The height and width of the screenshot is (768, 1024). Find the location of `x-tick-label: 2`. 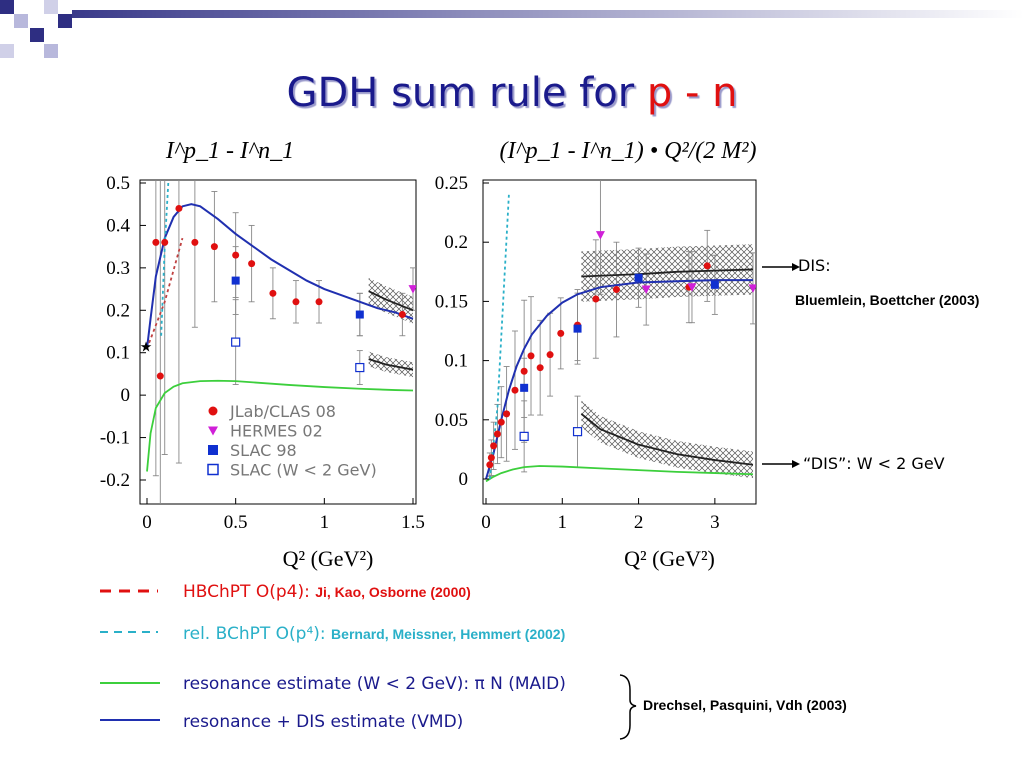

x-tick-label: 2 is located at coordinates (639, 522).